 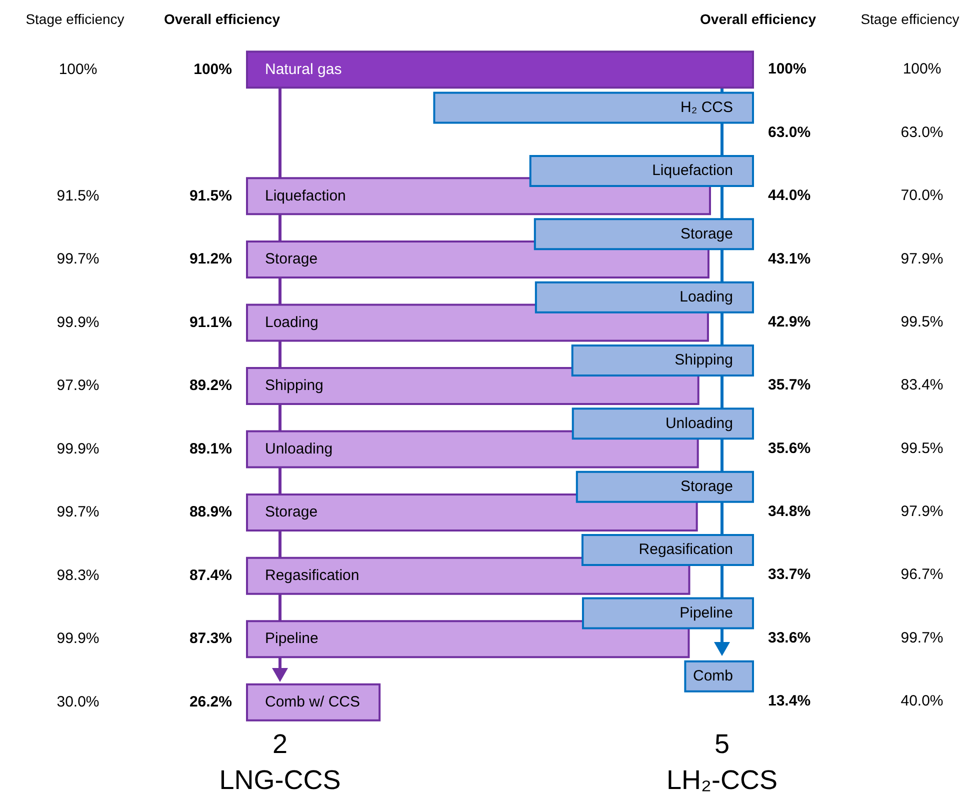 What do you see at coordinates (210, 575) in the screenshot?
I see `data-label: 87.4%` at bounding box center [210, 575].